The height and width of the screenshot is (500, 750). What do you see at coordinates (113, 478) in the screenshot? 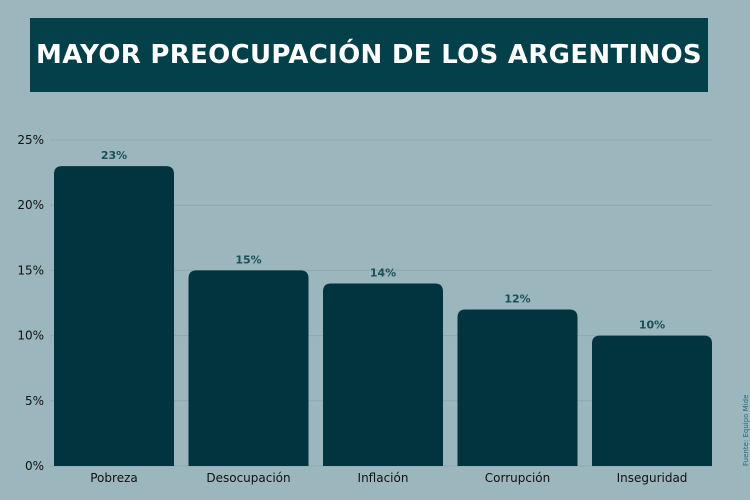
I see `x-tick-label: Pobreza` at bounding box center [113, 478].